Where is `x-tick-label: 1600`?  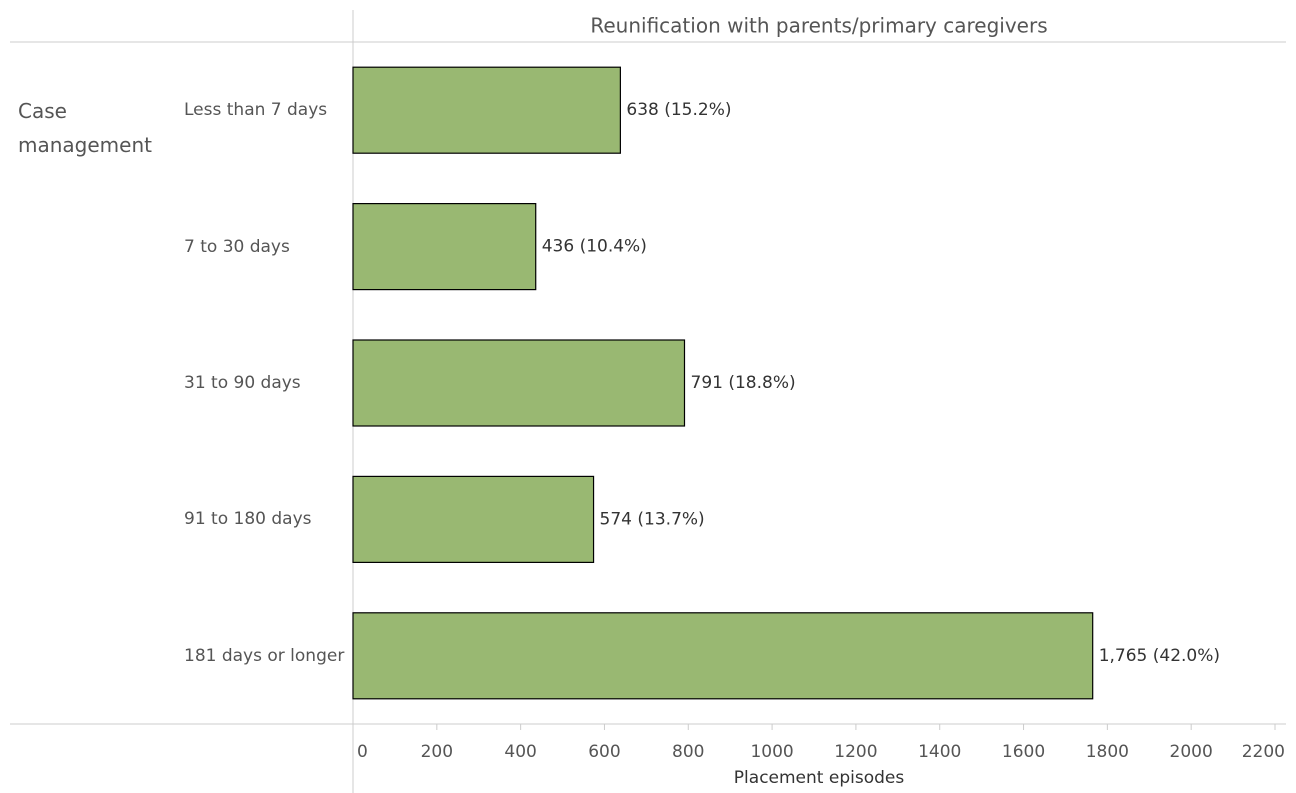
x-tick-label: 1600 is located at coordinates (1023, 752).